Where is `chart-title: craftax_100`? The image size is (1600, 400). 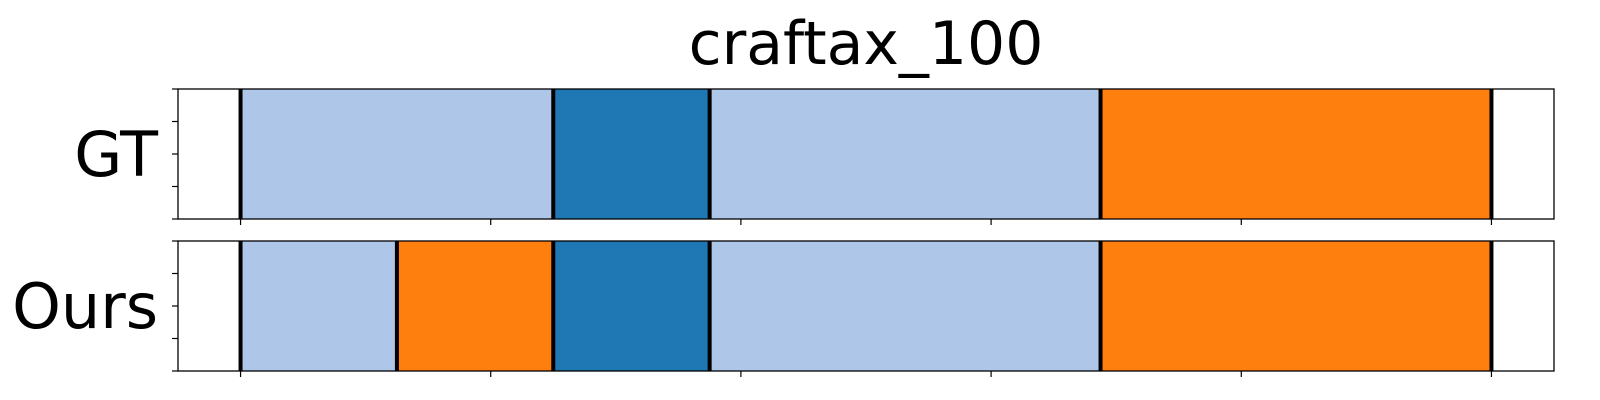 chart-title: craftax_100 is located at coordinates (866, 44).